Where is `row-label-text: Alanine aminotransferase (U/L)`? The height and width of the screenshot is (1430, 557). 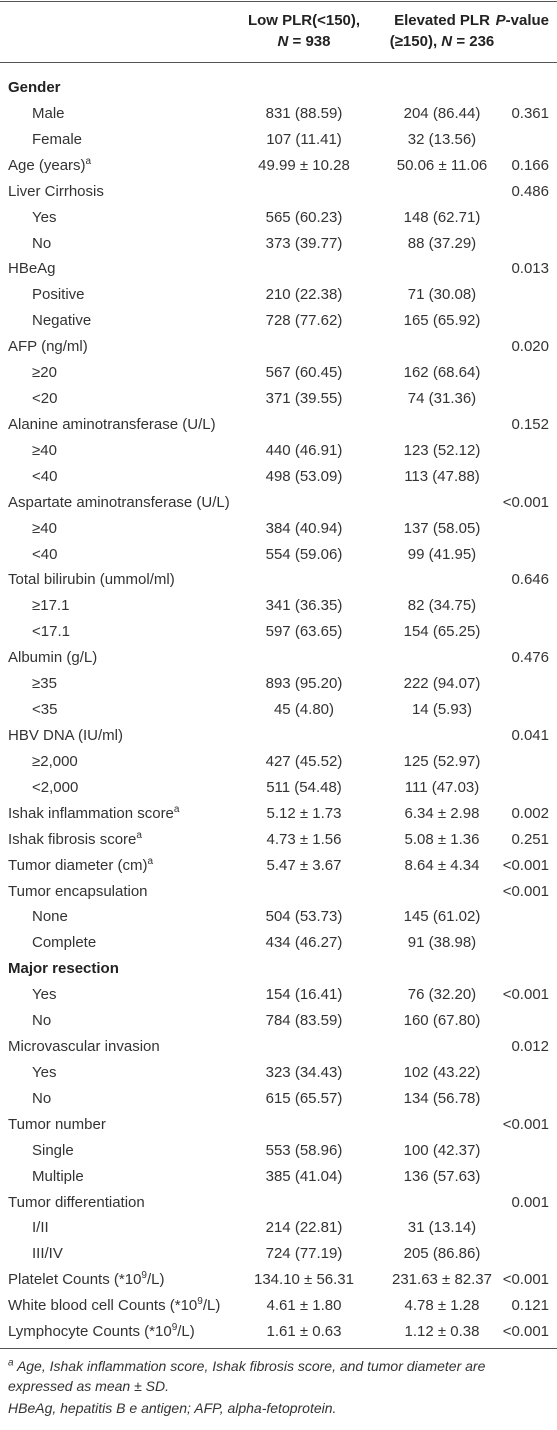
row-label-text: Alanine aminotransferase (U/L) is located at coordinates (112, 424).